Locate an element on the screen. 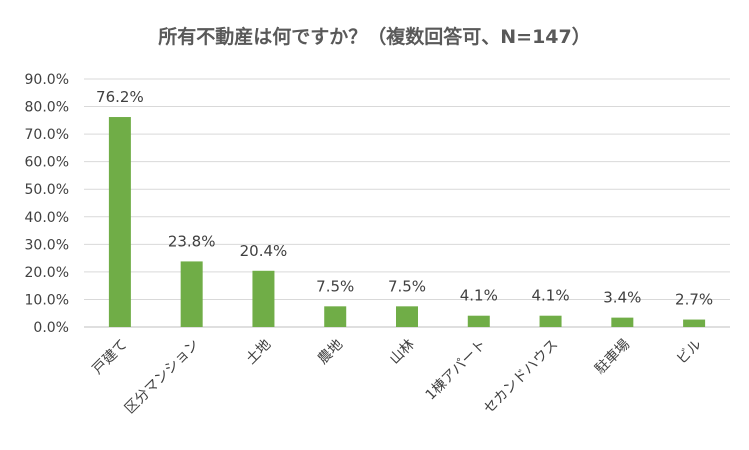  chart-title: 所有不動産は何ですか？（複数回答可、N=147） is located at coordinates (374, 37).